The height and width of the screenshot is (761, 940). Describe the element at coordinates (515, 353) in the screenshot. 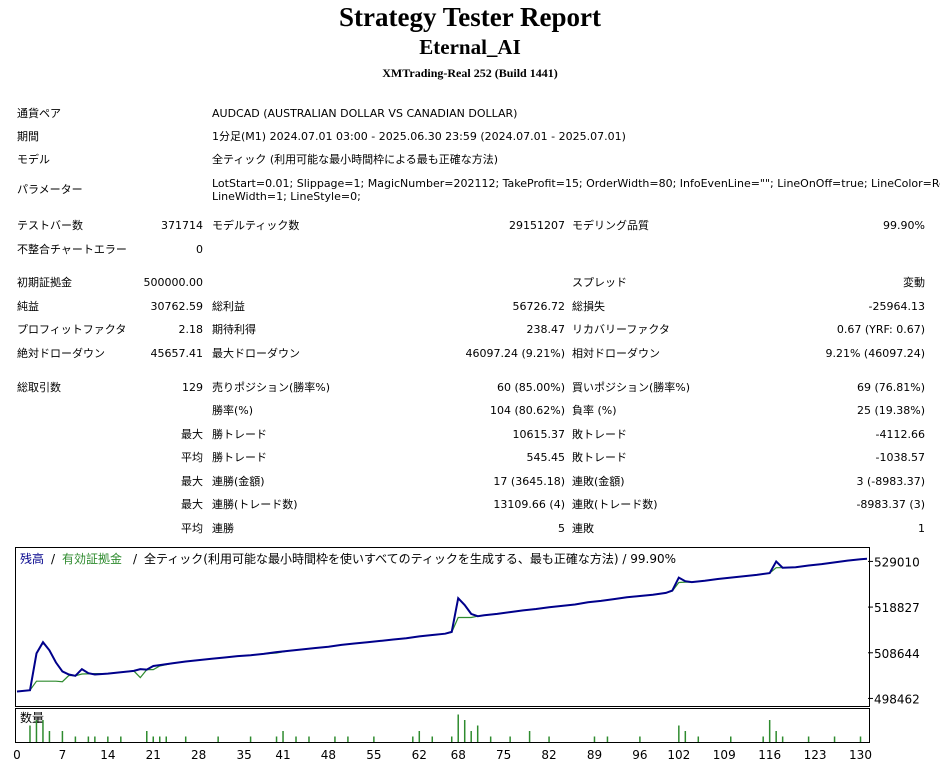

I see `max-drawdown-value: 46097.24 (9.21%)` at that location.